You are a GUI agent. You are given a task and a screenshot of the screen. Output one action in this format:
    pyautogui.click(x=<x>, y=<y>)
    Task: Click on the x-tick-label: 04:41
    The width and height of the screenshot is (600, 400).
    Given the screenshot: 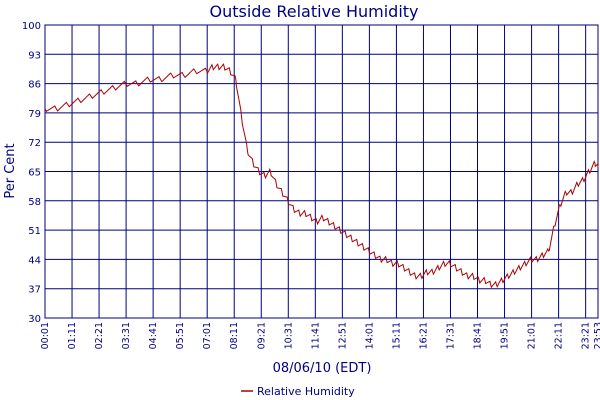 What is the action you would take?
    pyautogui.click(x=153, y=335)
    